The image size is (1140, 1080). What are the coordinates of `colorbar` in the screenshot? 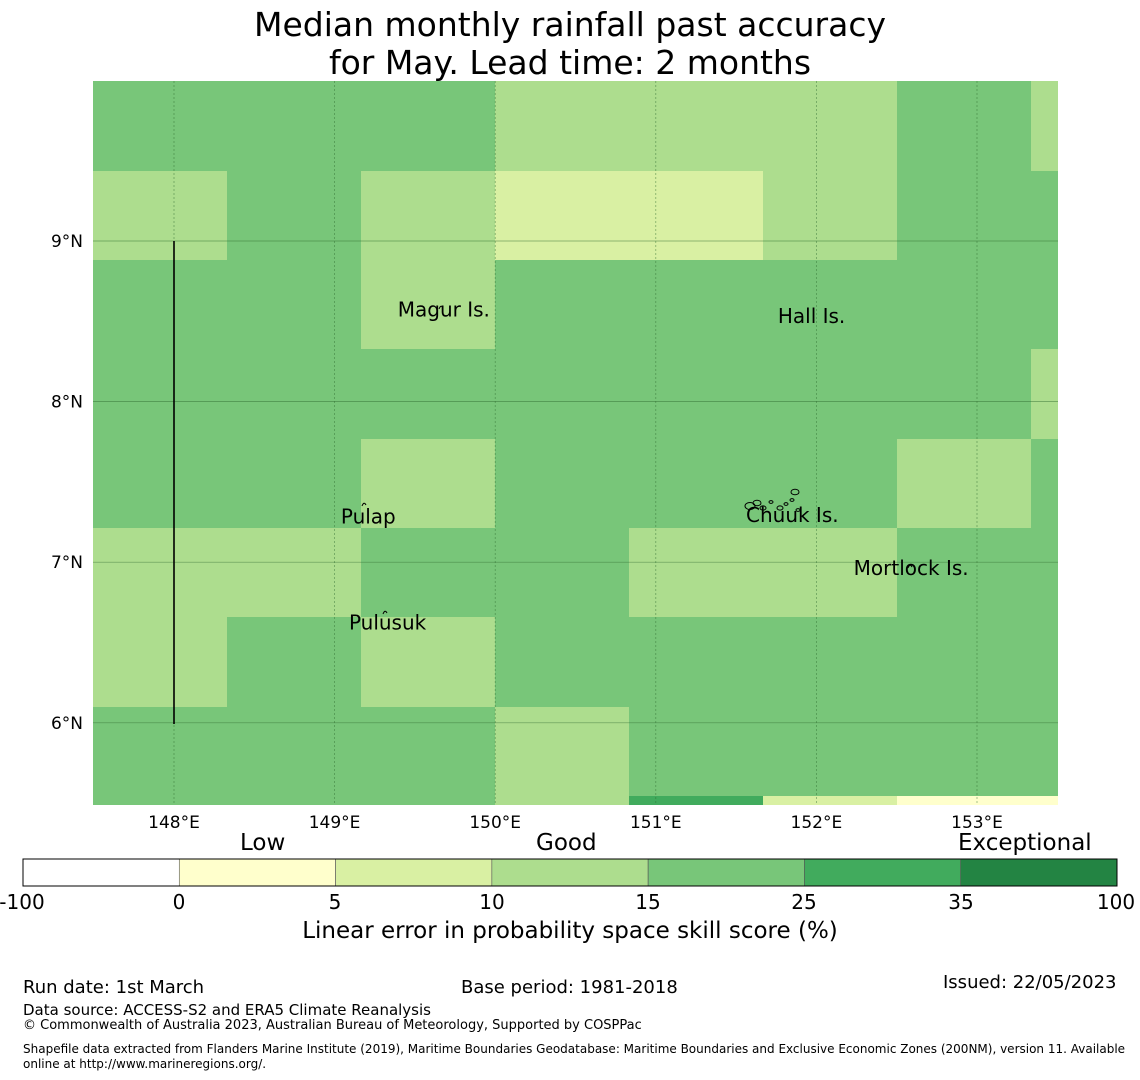 It's located at (570, 872).